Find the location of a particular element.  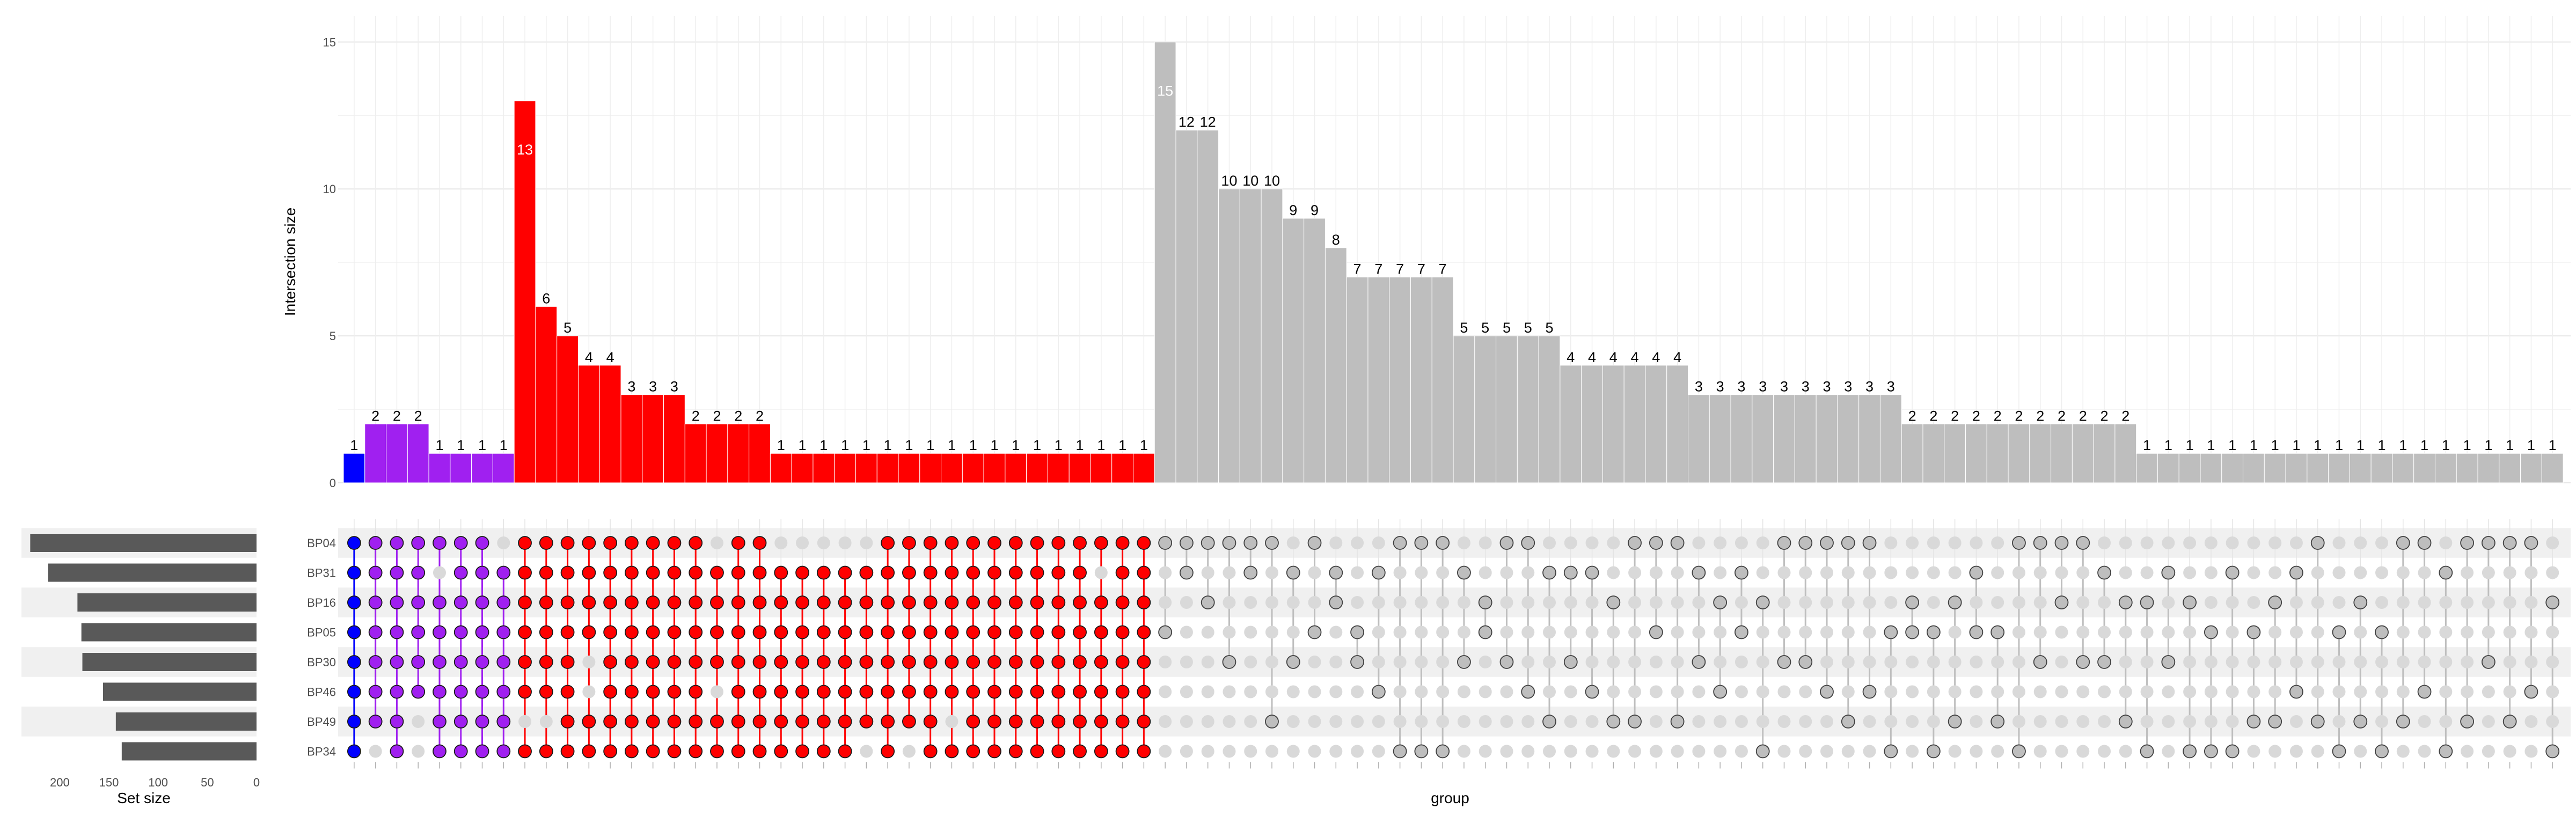

set-name-label: BP30 is located at coordinates (321, 663).